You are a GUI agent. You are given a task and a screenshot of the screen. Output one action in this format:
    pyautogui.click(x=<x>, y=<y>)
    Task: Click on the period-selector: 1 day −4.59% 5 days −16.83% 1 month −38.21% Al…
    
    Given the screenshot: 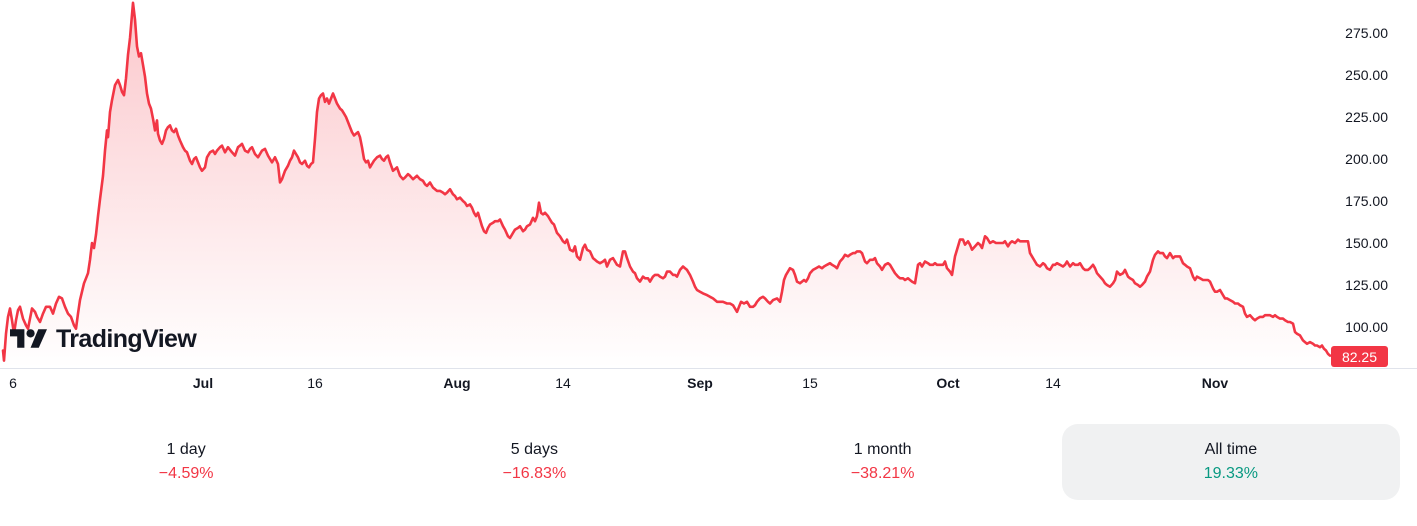 What is the action you would take?
    pyautogui.click(x=708, y=462)
    